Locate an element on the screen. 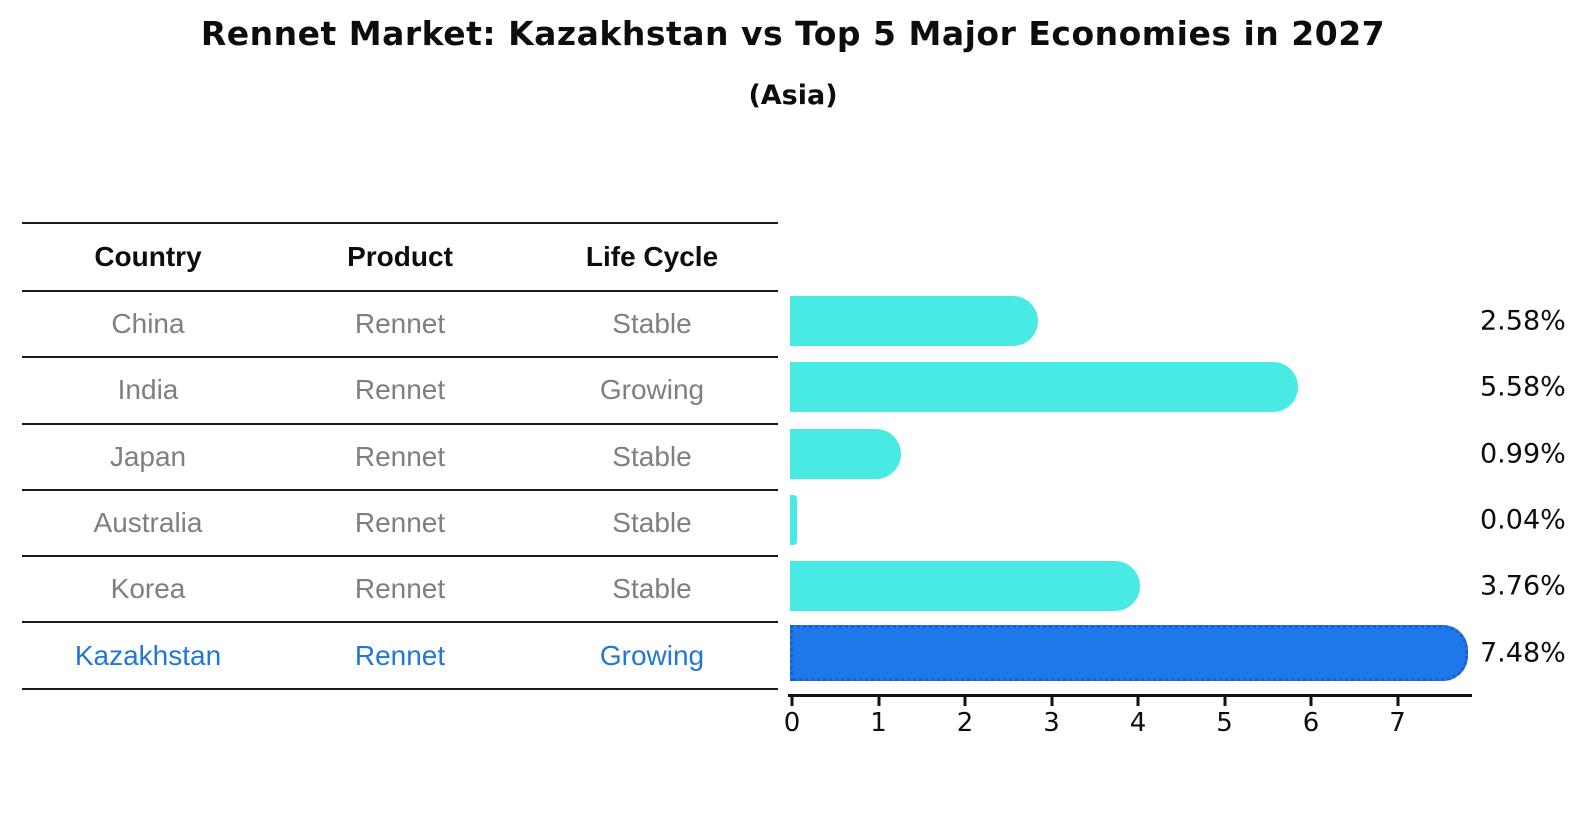  bar-china is located at coordinates (914, 321).